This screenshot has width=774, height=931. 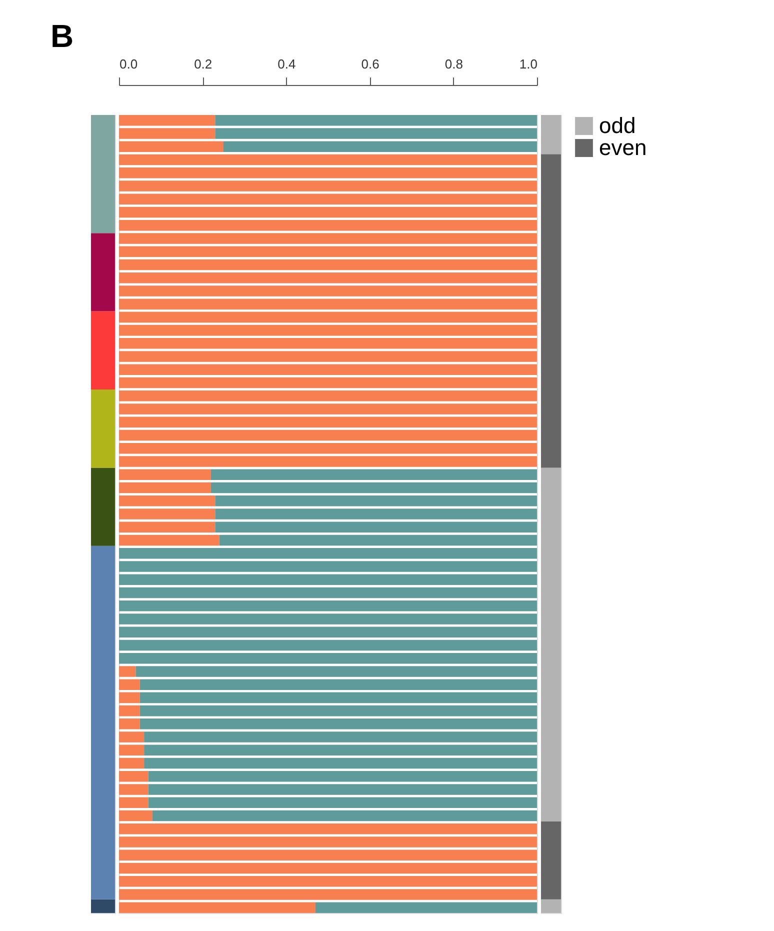 What do you see at coordinates (129, 64) in the screenshot?
I see `x-tick-label: 0.0` at bounding box center [129, 64].